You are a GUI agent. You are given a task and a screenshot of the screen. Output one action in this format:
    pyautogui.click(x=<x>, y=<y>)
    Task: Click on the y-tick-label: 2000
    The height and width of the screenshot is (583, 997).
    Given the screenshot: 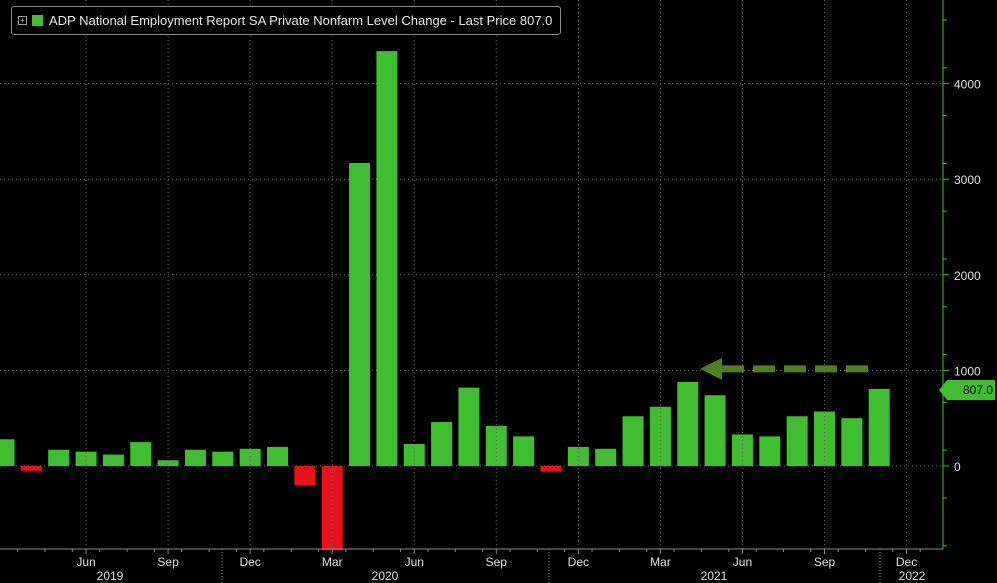 What is the action you would take?
    pyautogui.click(x=967, y=276)
    